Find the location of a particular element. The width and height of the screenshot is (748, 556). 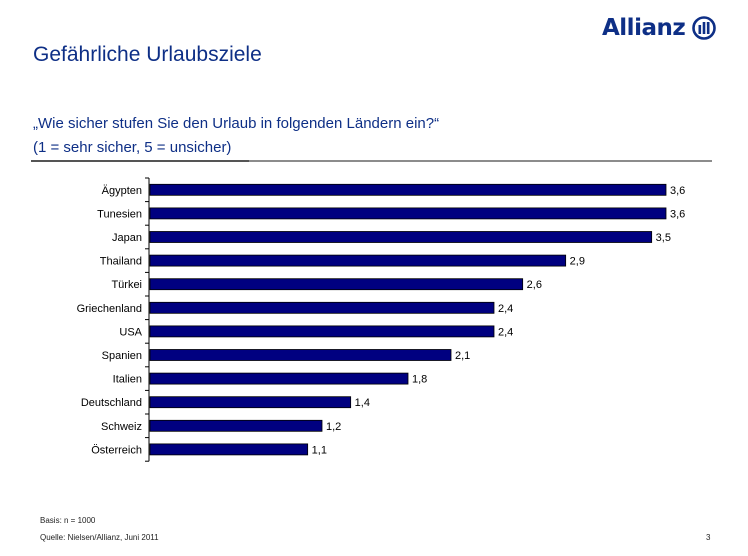

category-label: Thailand is located at coordinates (121, 262).